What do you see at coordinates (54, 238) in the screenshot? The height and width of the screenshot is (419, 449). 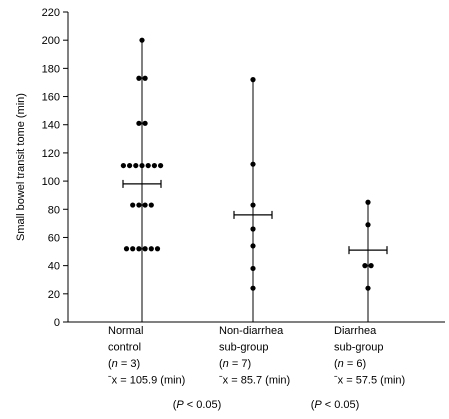 I see `y-tick-label: 60` at bounding box center [54, 238].